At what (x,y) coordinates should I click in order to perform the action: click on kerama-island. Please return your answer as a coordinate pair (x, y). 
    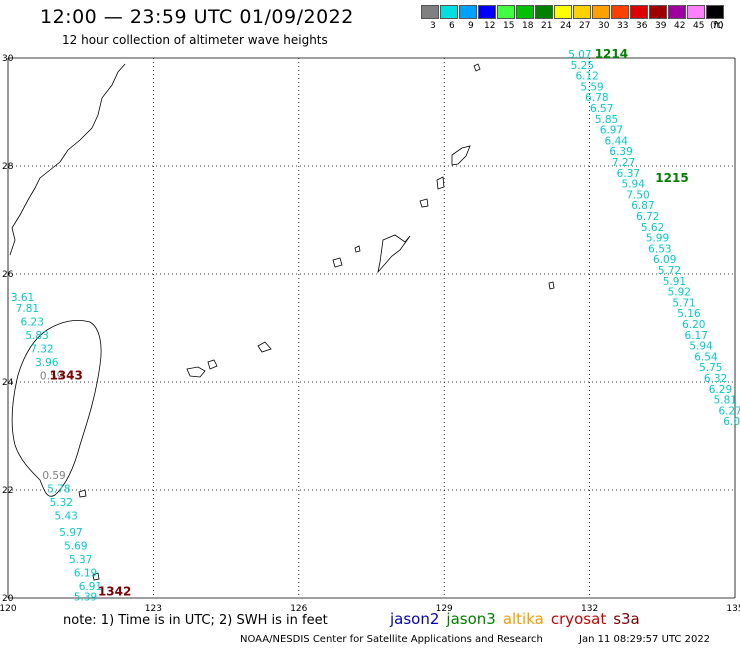
    Looking at the image, I should click on (357, 249).